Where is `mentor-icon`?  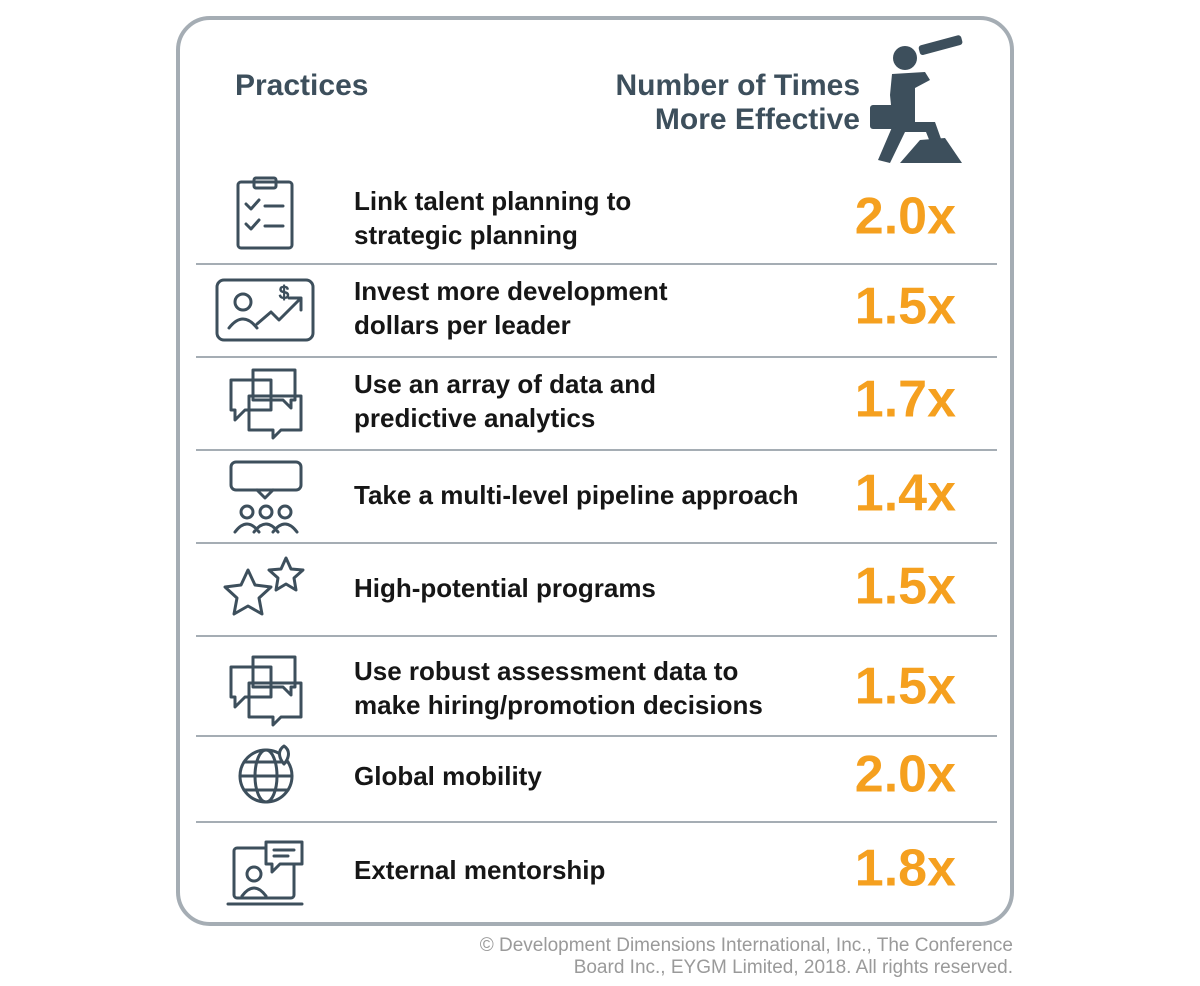
mentor-icon is located at coordinates (265, 873).